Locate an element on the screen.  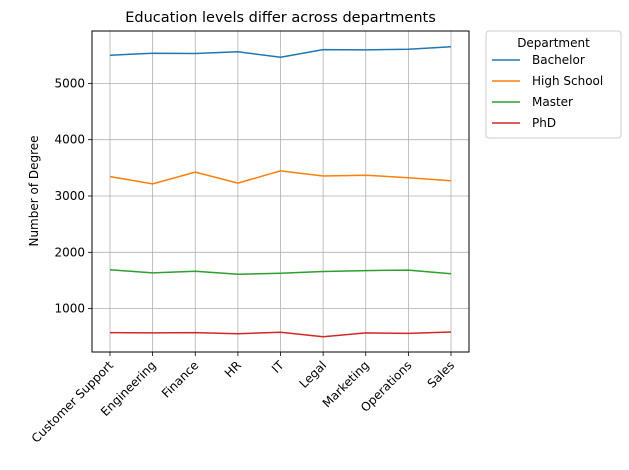
x-tick-label: Legal is located at coordinates (313, 374).